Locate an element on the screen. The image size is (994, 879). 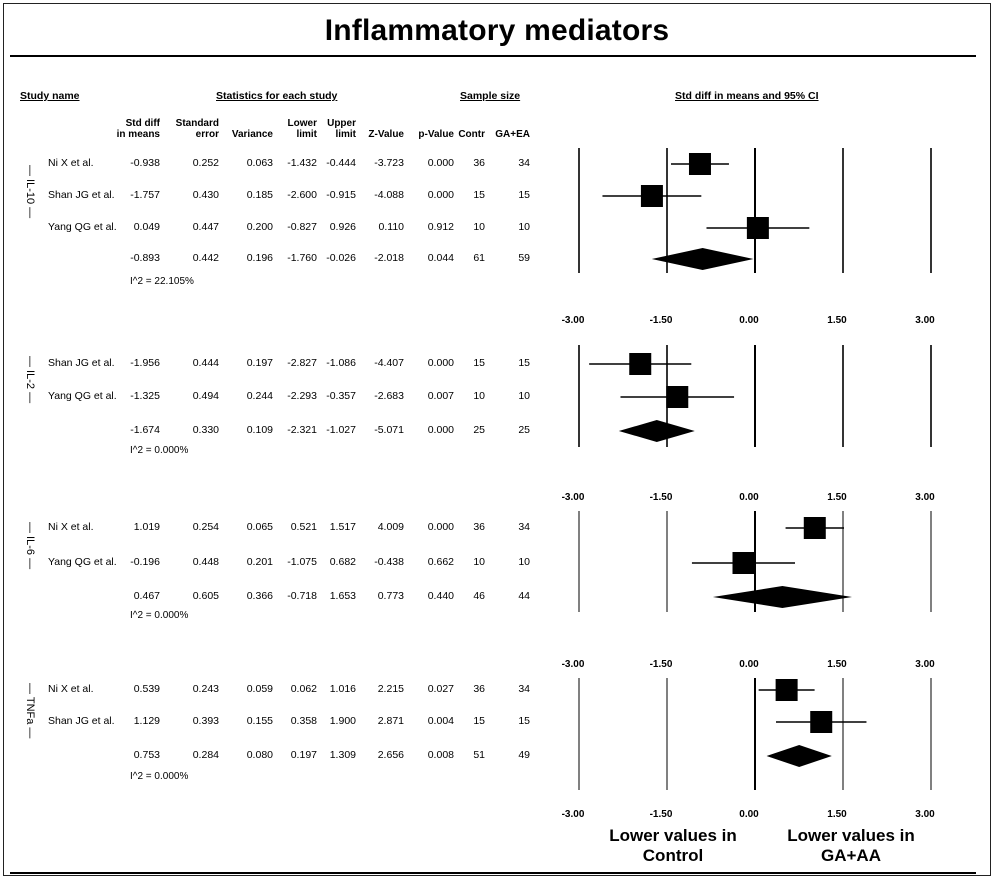
summary-cell: 0.605 is located at coordinates (205, 596).